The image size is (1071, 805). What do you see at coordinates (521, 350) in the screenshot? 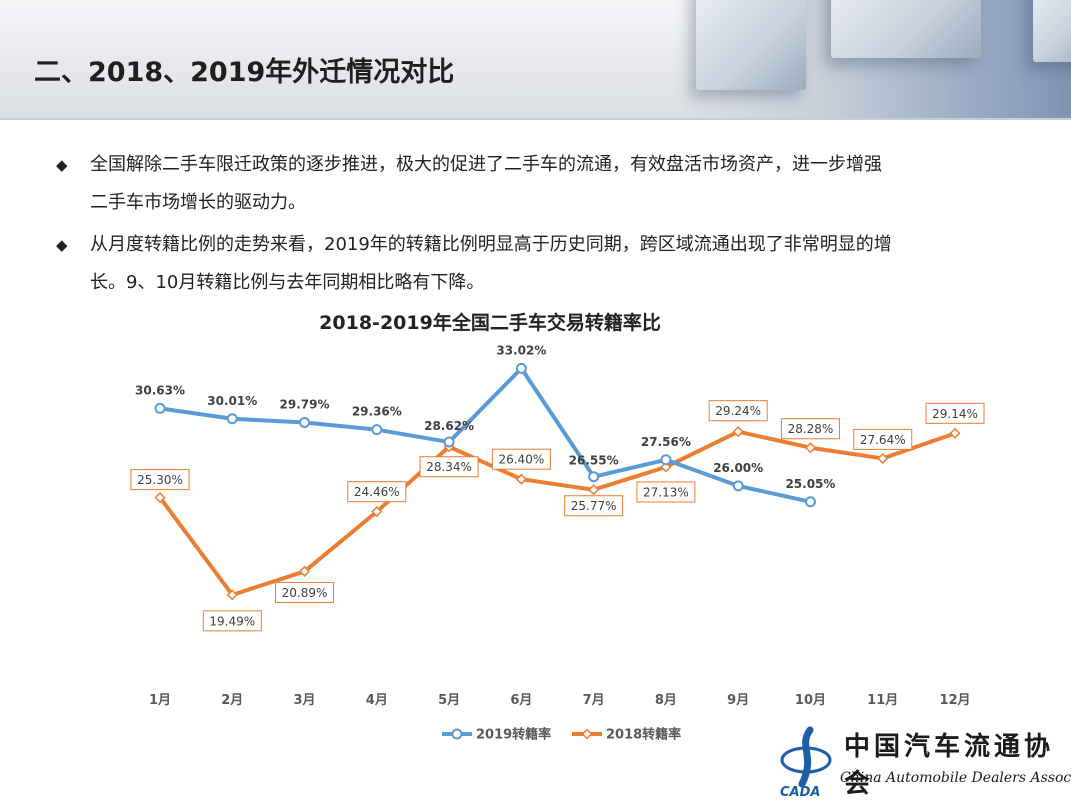
I see `data-label-2019: 33.02%` at bounding box center [521, 350].